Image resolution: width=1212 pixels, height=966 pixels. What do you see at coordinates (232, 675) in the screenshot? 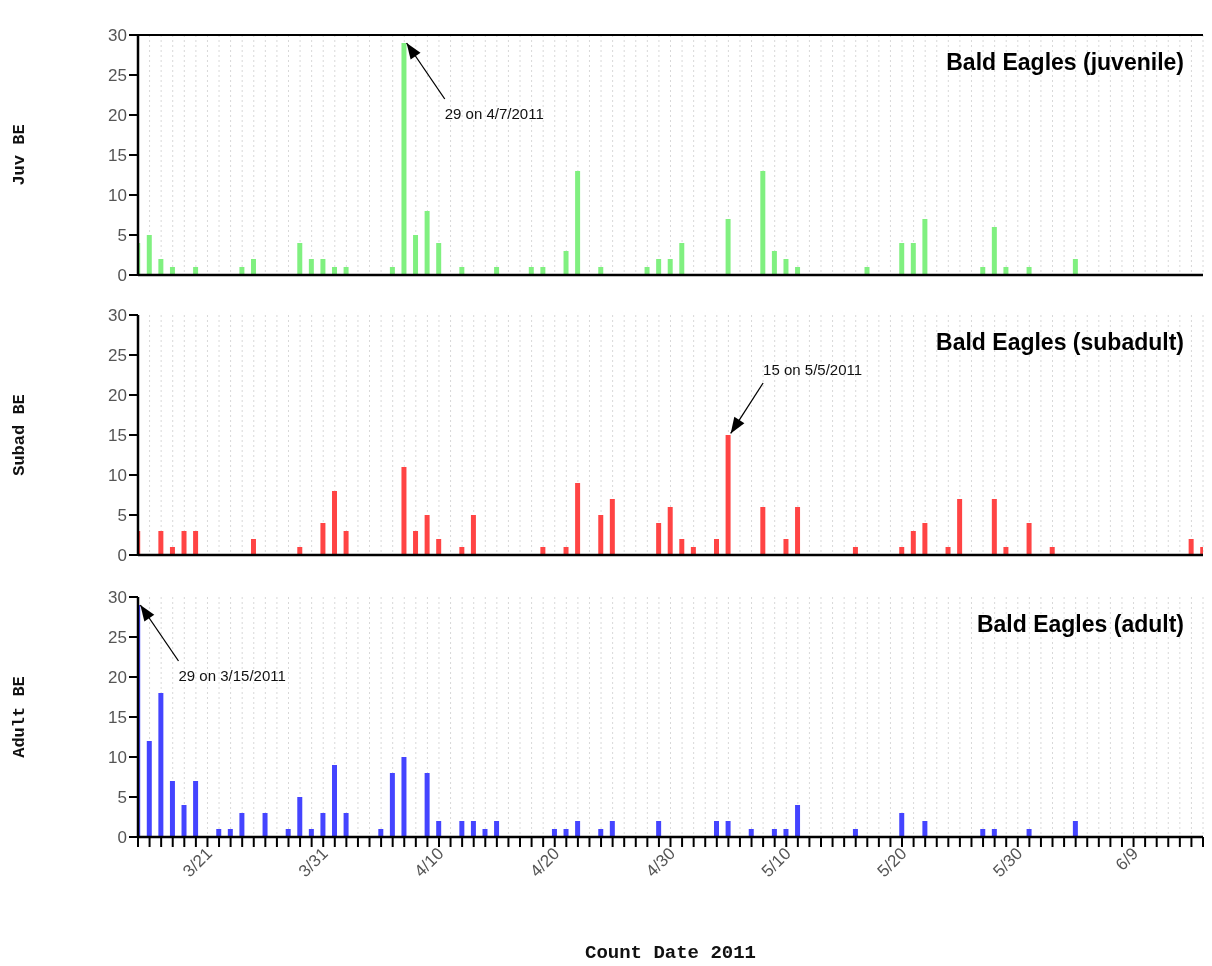
I see `annotation: 29 on 3/15/2011` at bounding box center [232, 675].